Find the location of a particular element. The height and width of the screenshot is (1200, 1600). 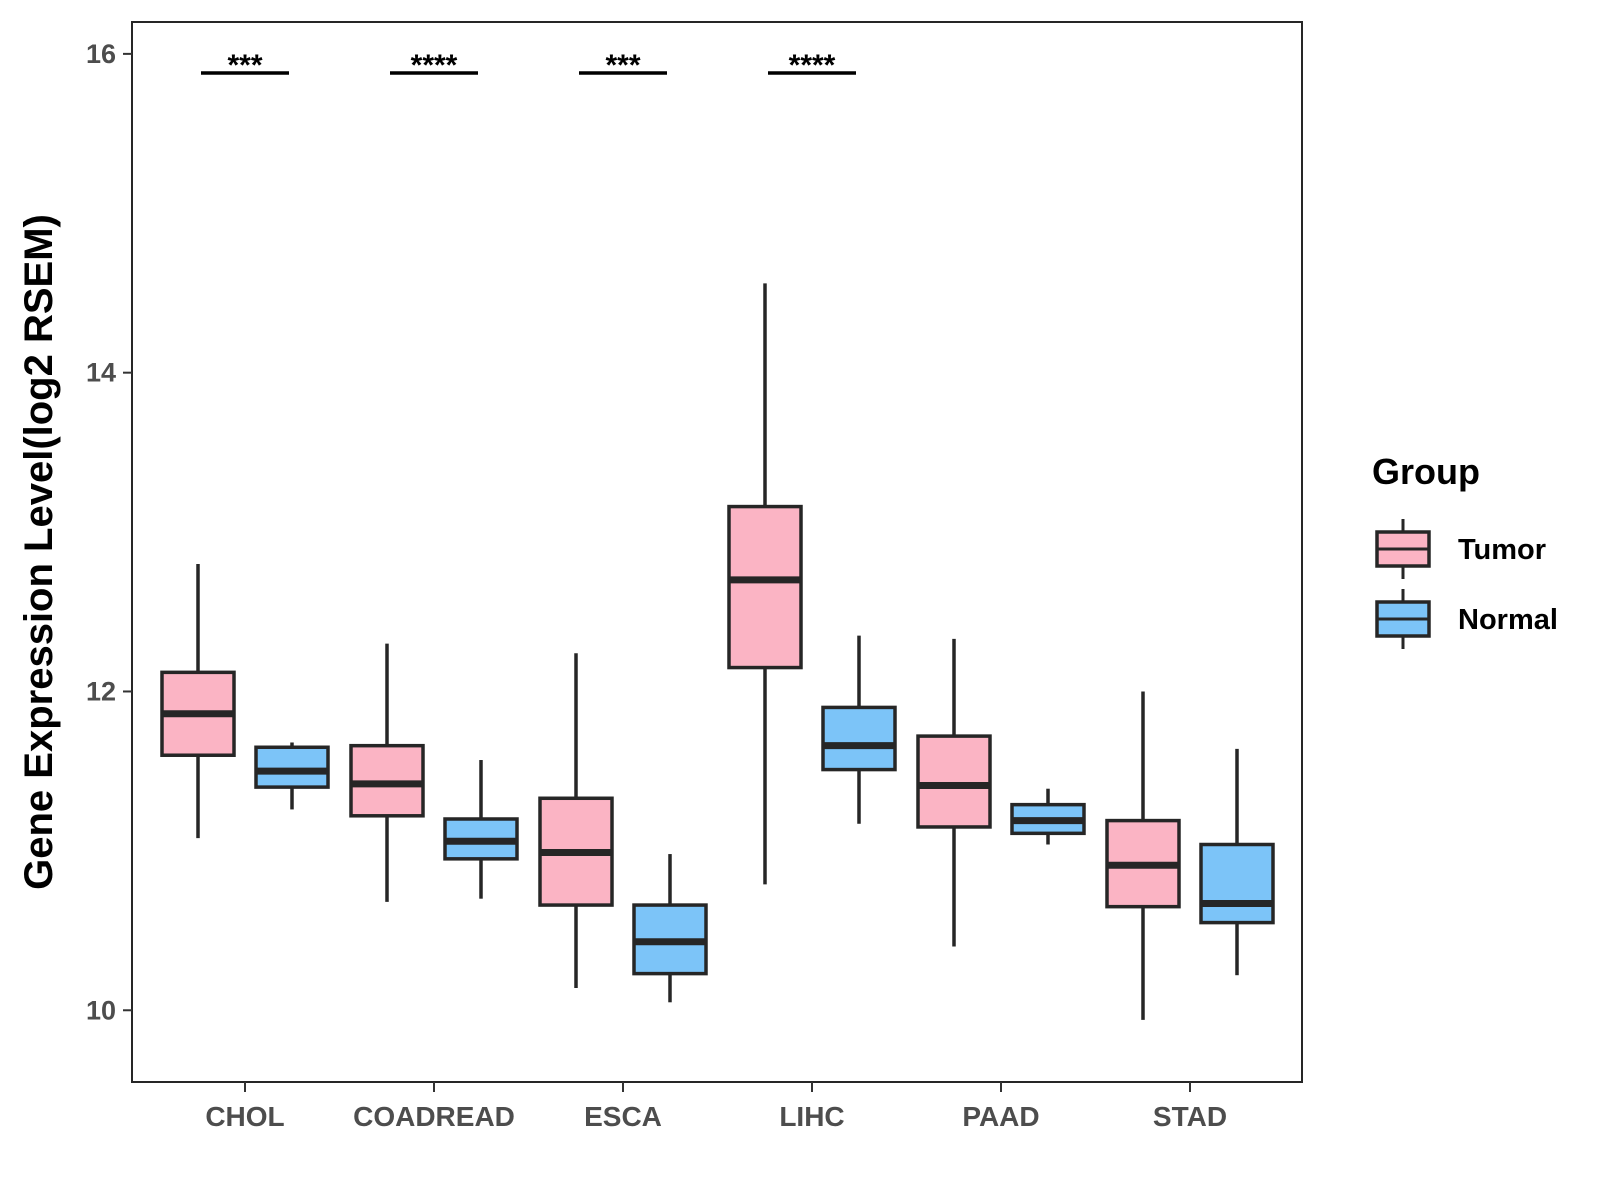

box-normal-chol is located at coordinates (292, 776).